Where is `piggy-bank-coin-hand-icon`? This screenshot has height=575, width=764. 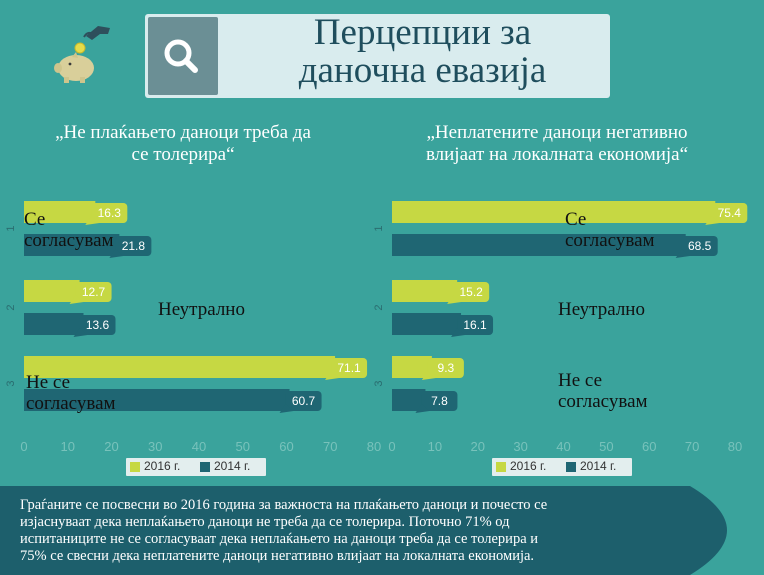
piggy-bank-coin-hand-icon is located at coordinates (82, 54).